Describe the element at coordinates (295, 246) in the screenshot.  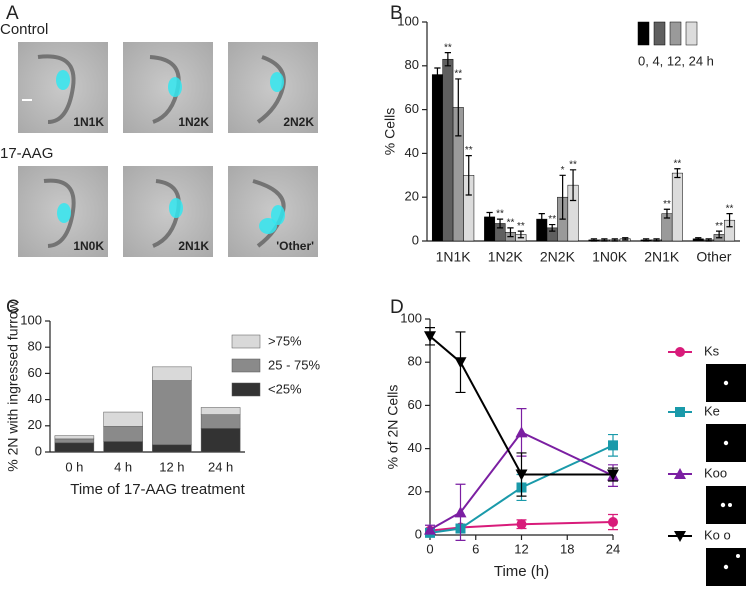
I see `image-label: 'Other'` at that location.